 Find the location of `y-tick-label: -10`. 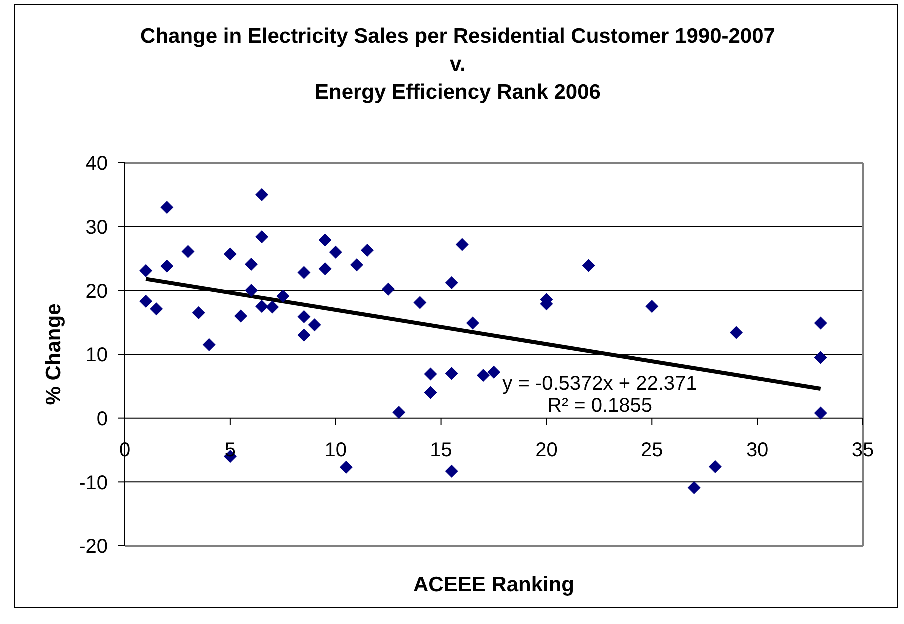

y-tick-label: -10 is located at coordinates (93, 483).